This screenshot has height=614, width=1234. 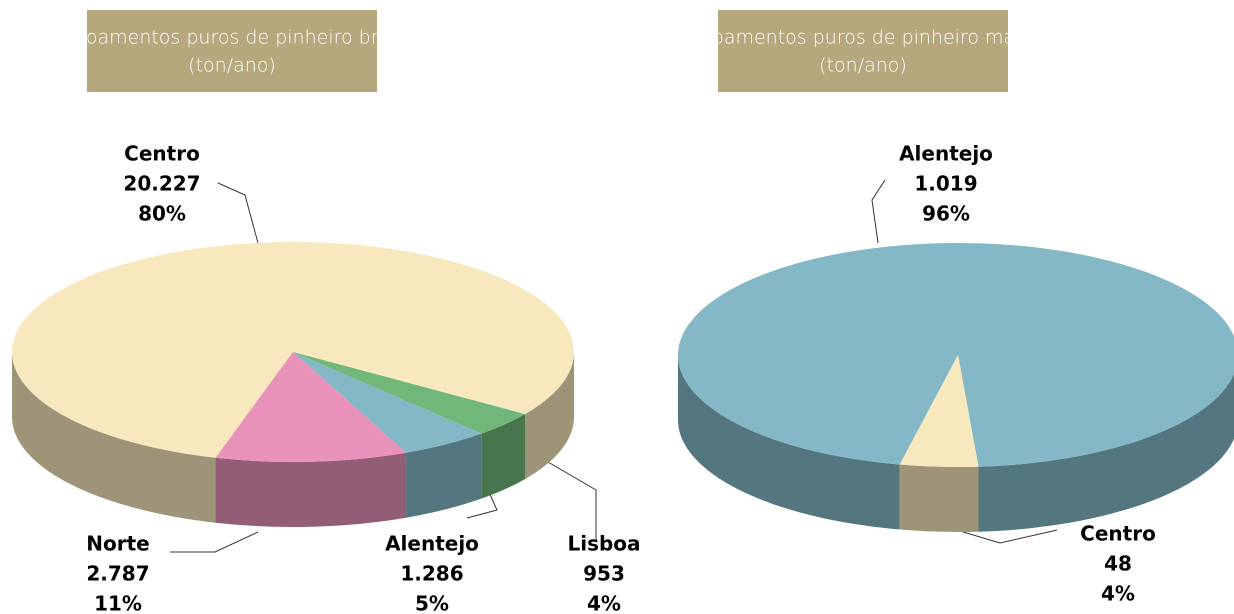 I want to click on slice-percentage-label: 11%, so click(x=118, y=603).